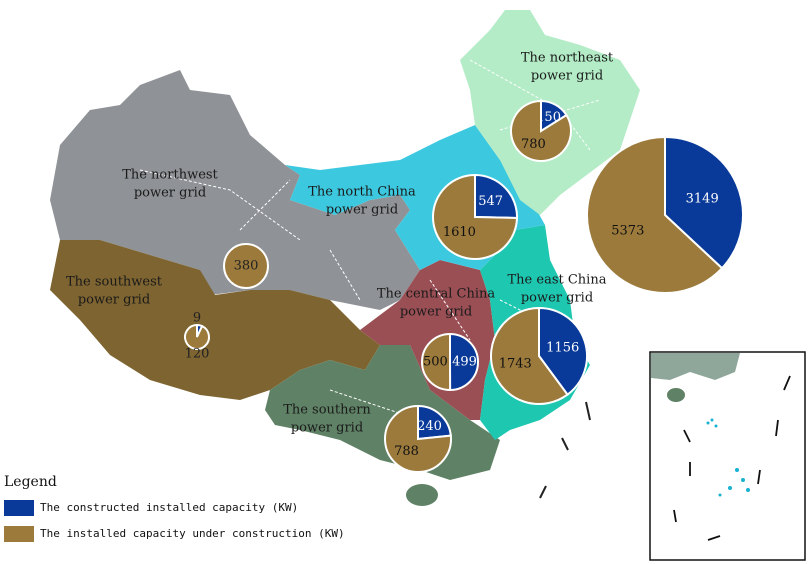 The image size is (809, 564). I want to click on pie: 380, so click(246, 266).